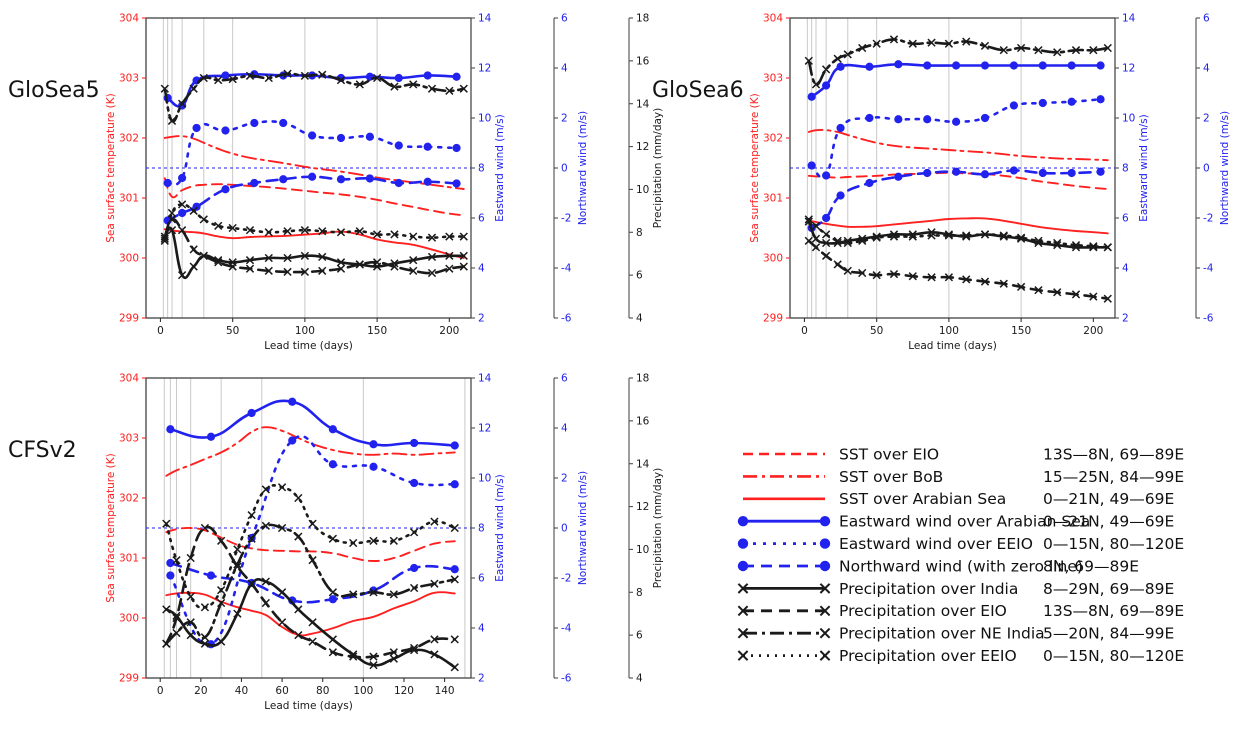 Image resolution: width=1241 pixels, height=729 pixels. What do you see at coordinates (963, 477) in the screenshot?
I see `legend-item: SST over BoB 15—25N, 84—99E` at bounding box center [963, 477].